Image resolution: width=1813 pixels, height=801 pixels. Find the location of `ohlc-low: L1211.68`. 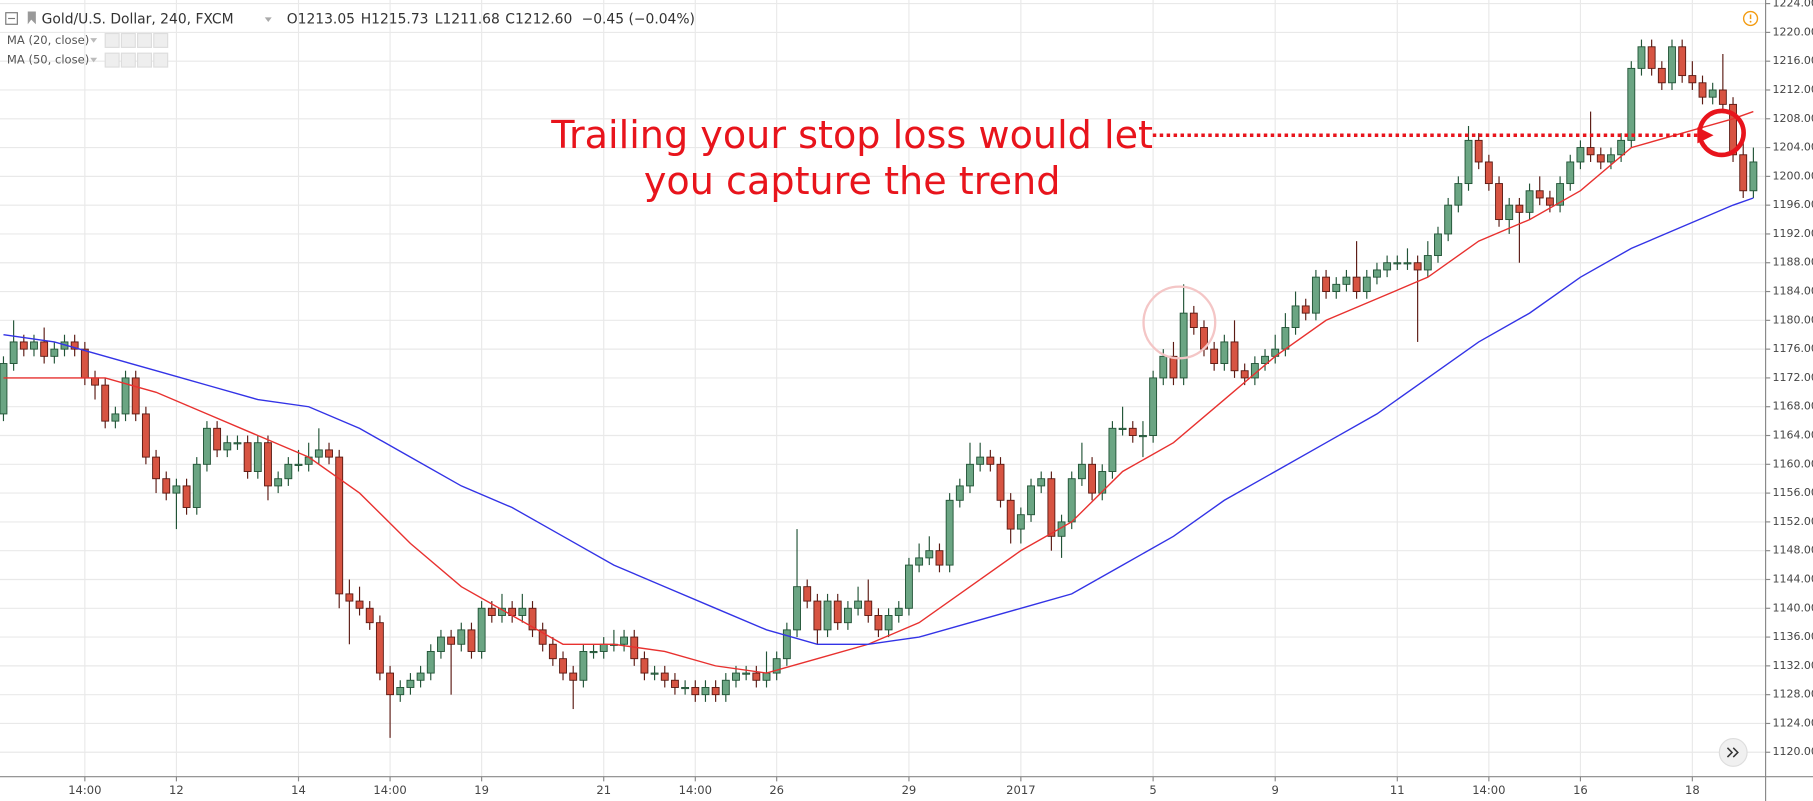

ohlc-low: L1211.68 is located at coordinates (467, 20).